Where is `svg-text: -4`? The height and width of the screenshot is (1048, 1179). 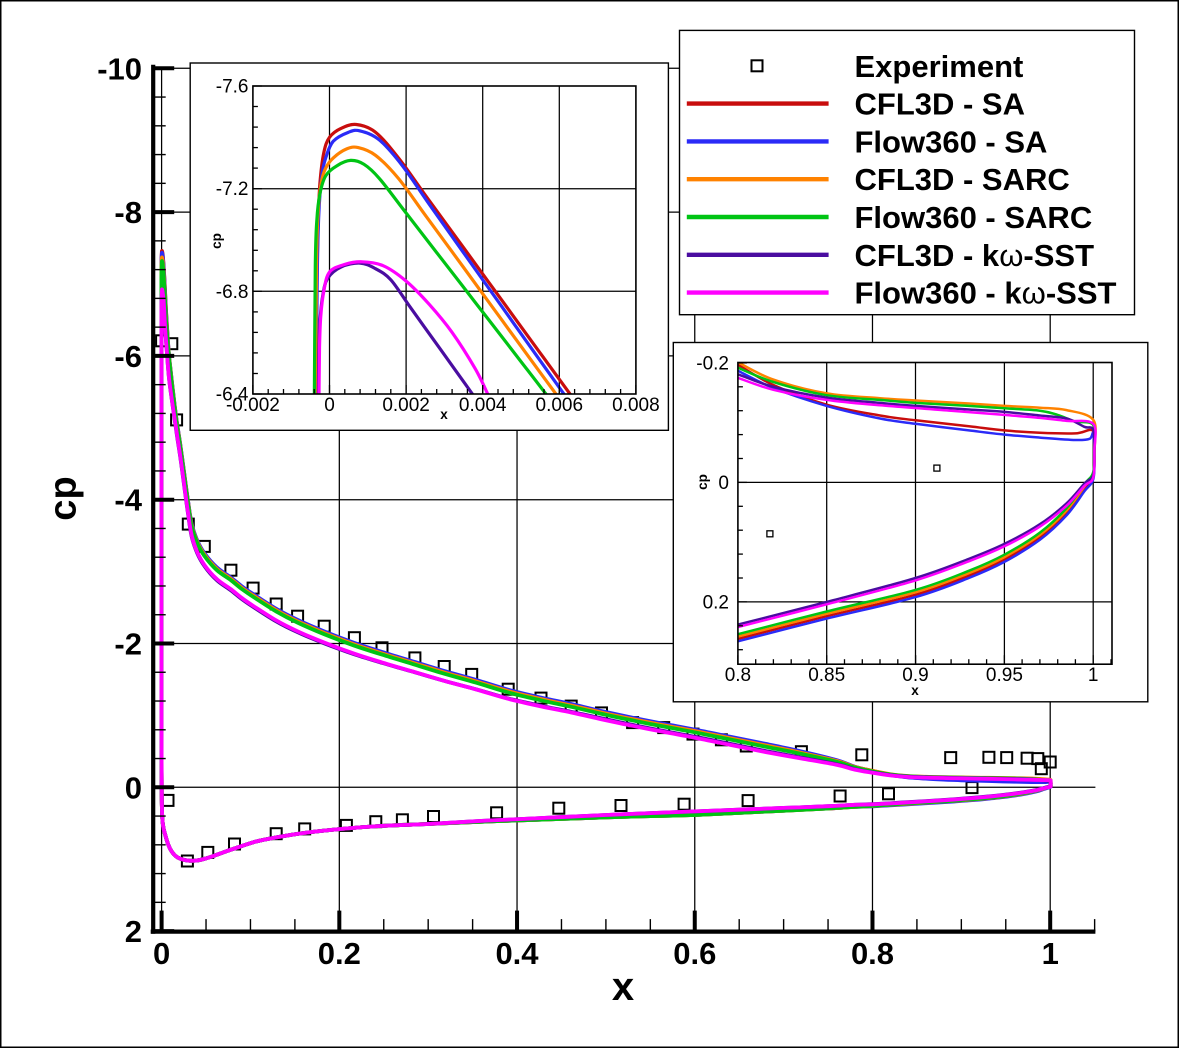
svg-text: -4 is located at coordinates (128, 500).